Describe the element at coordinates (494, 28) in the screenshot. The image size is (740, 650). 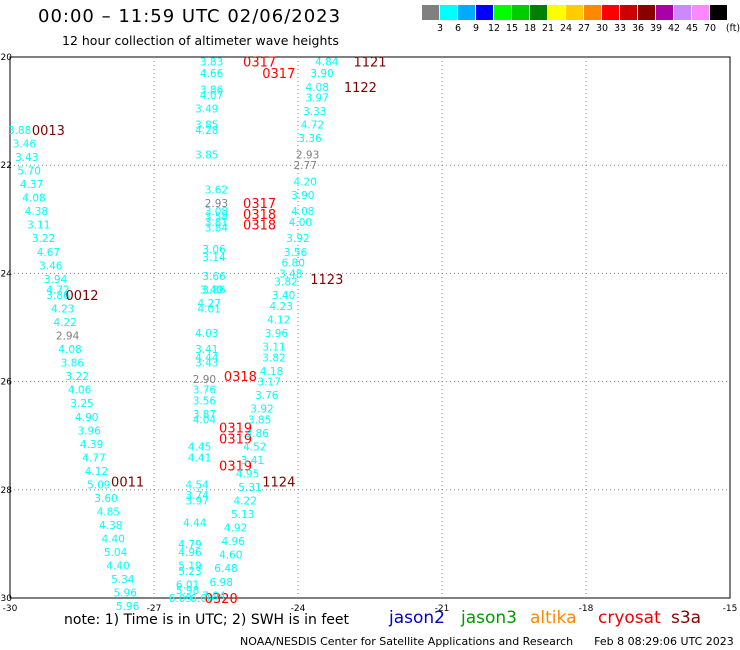
I see `legend-label: 12` at that location.